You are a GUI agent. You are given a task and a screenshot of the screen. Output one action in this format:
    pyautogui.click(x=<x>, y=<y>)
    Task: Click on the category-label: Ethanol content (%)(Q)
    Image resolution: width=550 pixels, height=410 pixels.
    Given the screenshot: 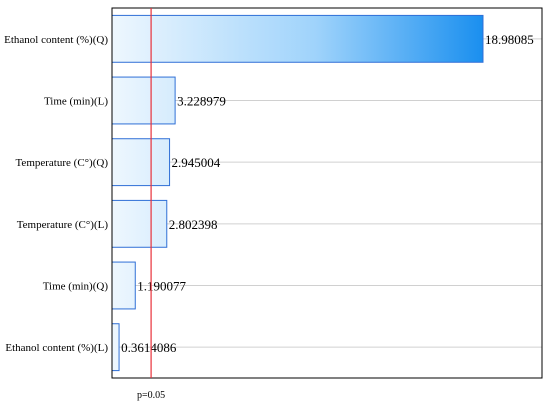 What is the action you would take?
    pyautogui.click(x=56, y=40)
    